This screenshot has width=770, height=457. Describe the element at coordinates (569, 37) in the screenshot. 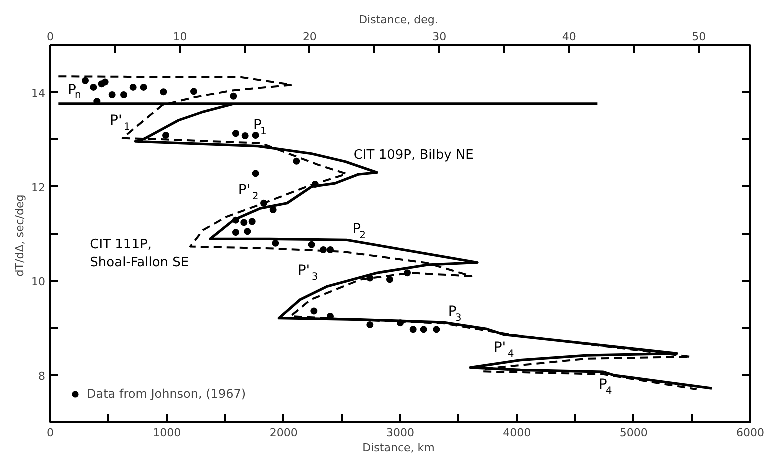

I see `x2-tick-label: 40` at that location.